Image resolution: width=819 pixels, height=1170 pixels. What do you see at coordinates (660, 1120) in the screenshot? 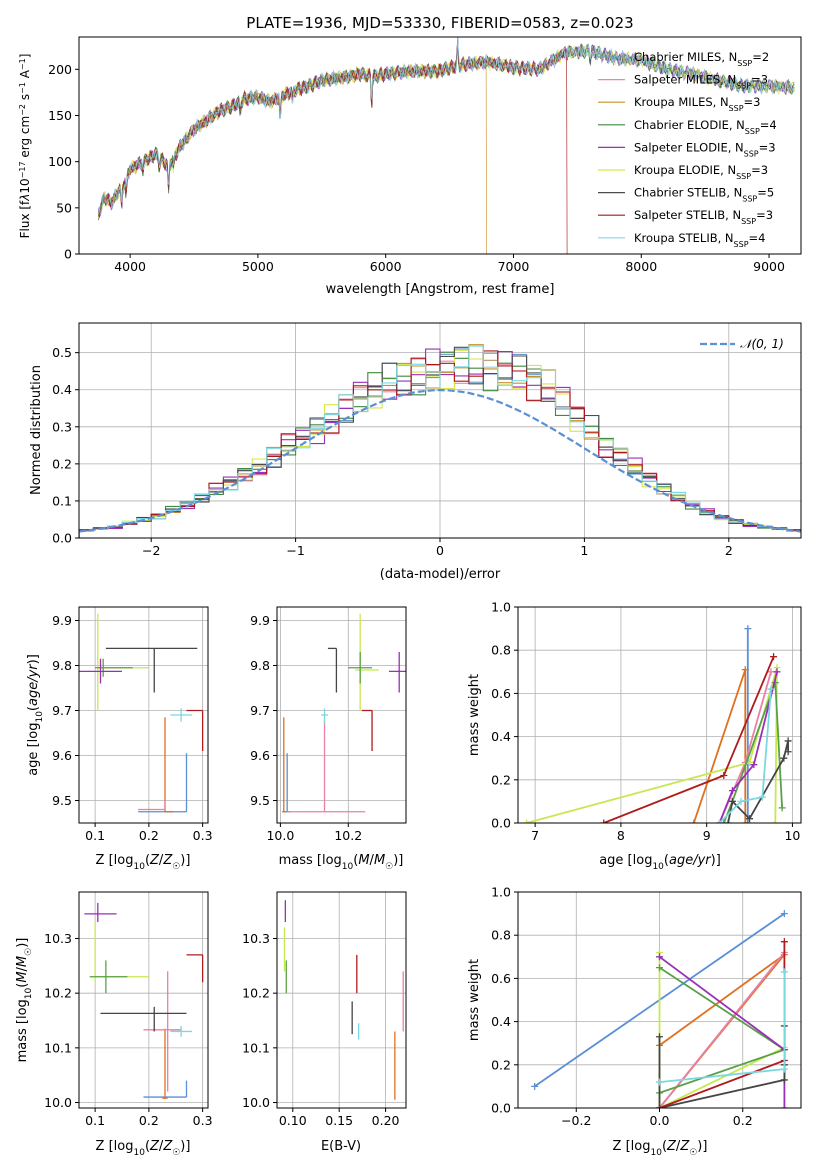
I see `x-tick-label: 0.0` at bounding box center [660, 1120].